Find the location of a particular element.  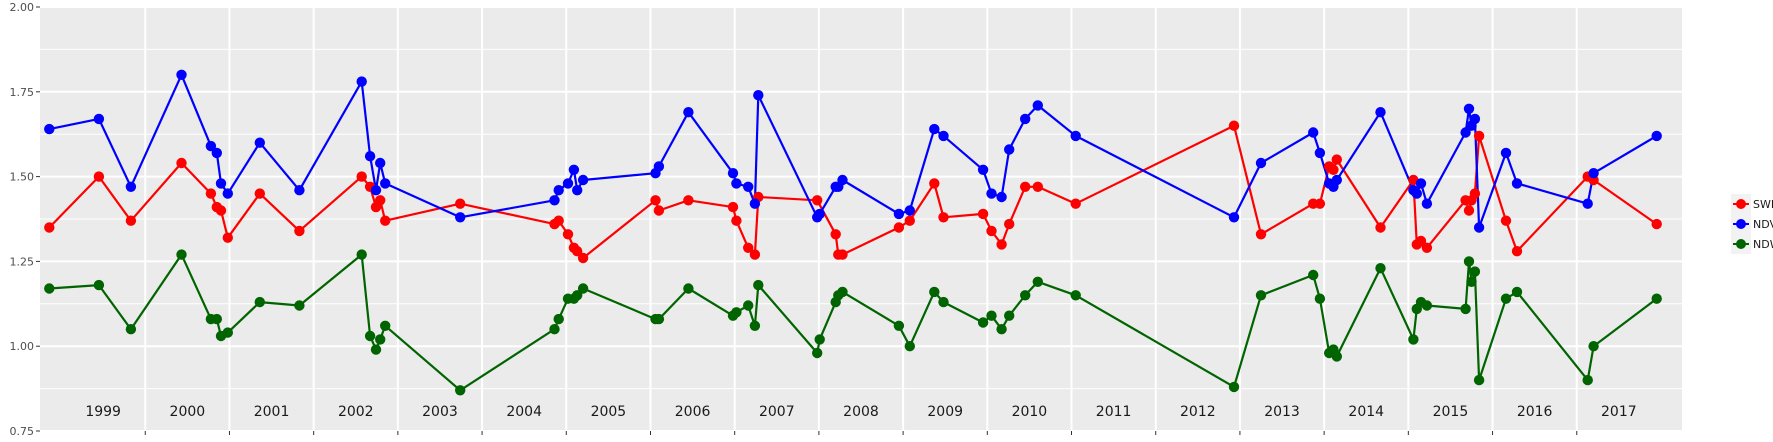

year-label: 2008 is located at coordinates (861, 412).